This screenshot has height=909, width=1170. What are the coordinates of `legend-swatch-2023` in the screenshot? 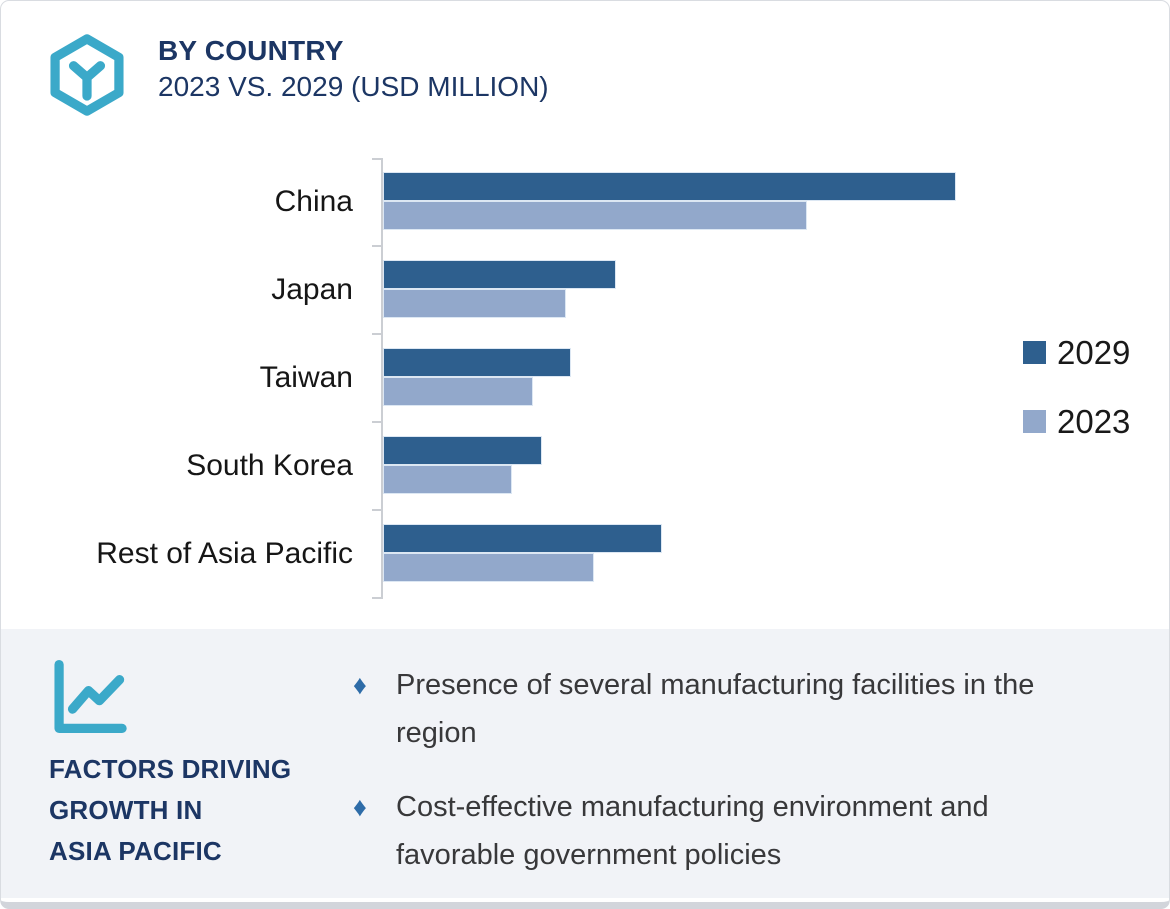 It's located at (1034, 421).